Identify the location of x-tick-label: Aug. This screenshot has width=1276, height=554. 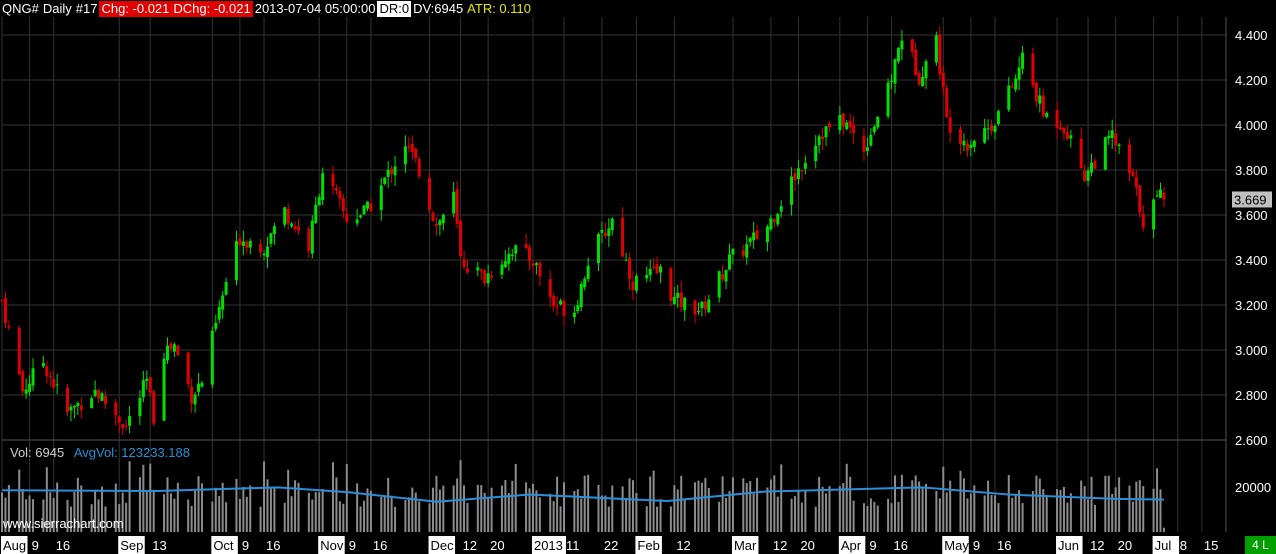
(14, 545).